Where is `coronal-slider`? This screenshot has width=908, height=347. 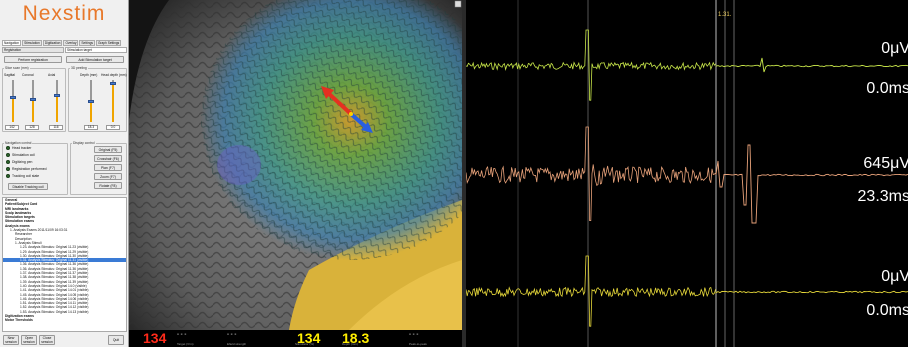 coronal-slider is located at coordinates (33, 101).